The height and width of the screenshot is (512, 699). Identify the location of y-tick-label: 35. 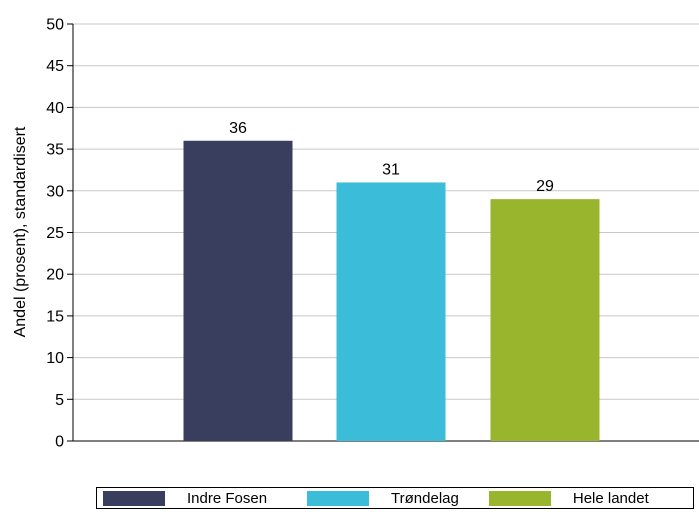
(55, 150).